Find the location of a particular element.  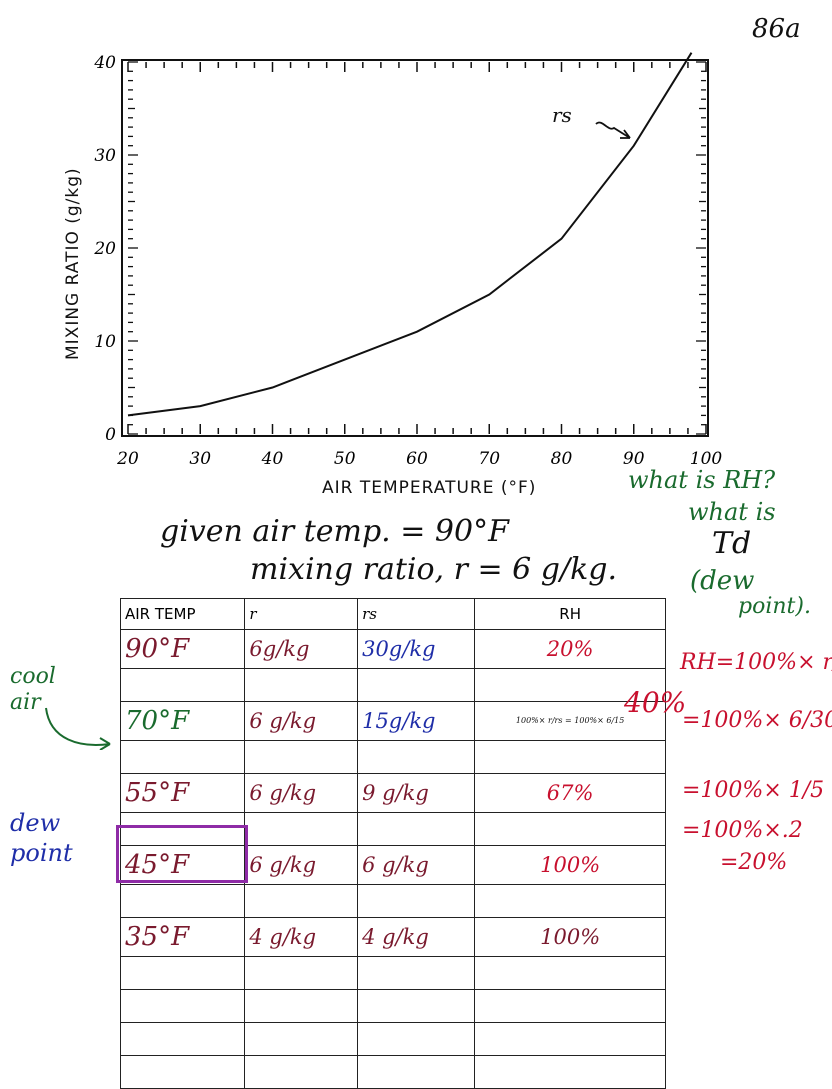

rh-70-result: 40% is located at coordinates (655, 702).